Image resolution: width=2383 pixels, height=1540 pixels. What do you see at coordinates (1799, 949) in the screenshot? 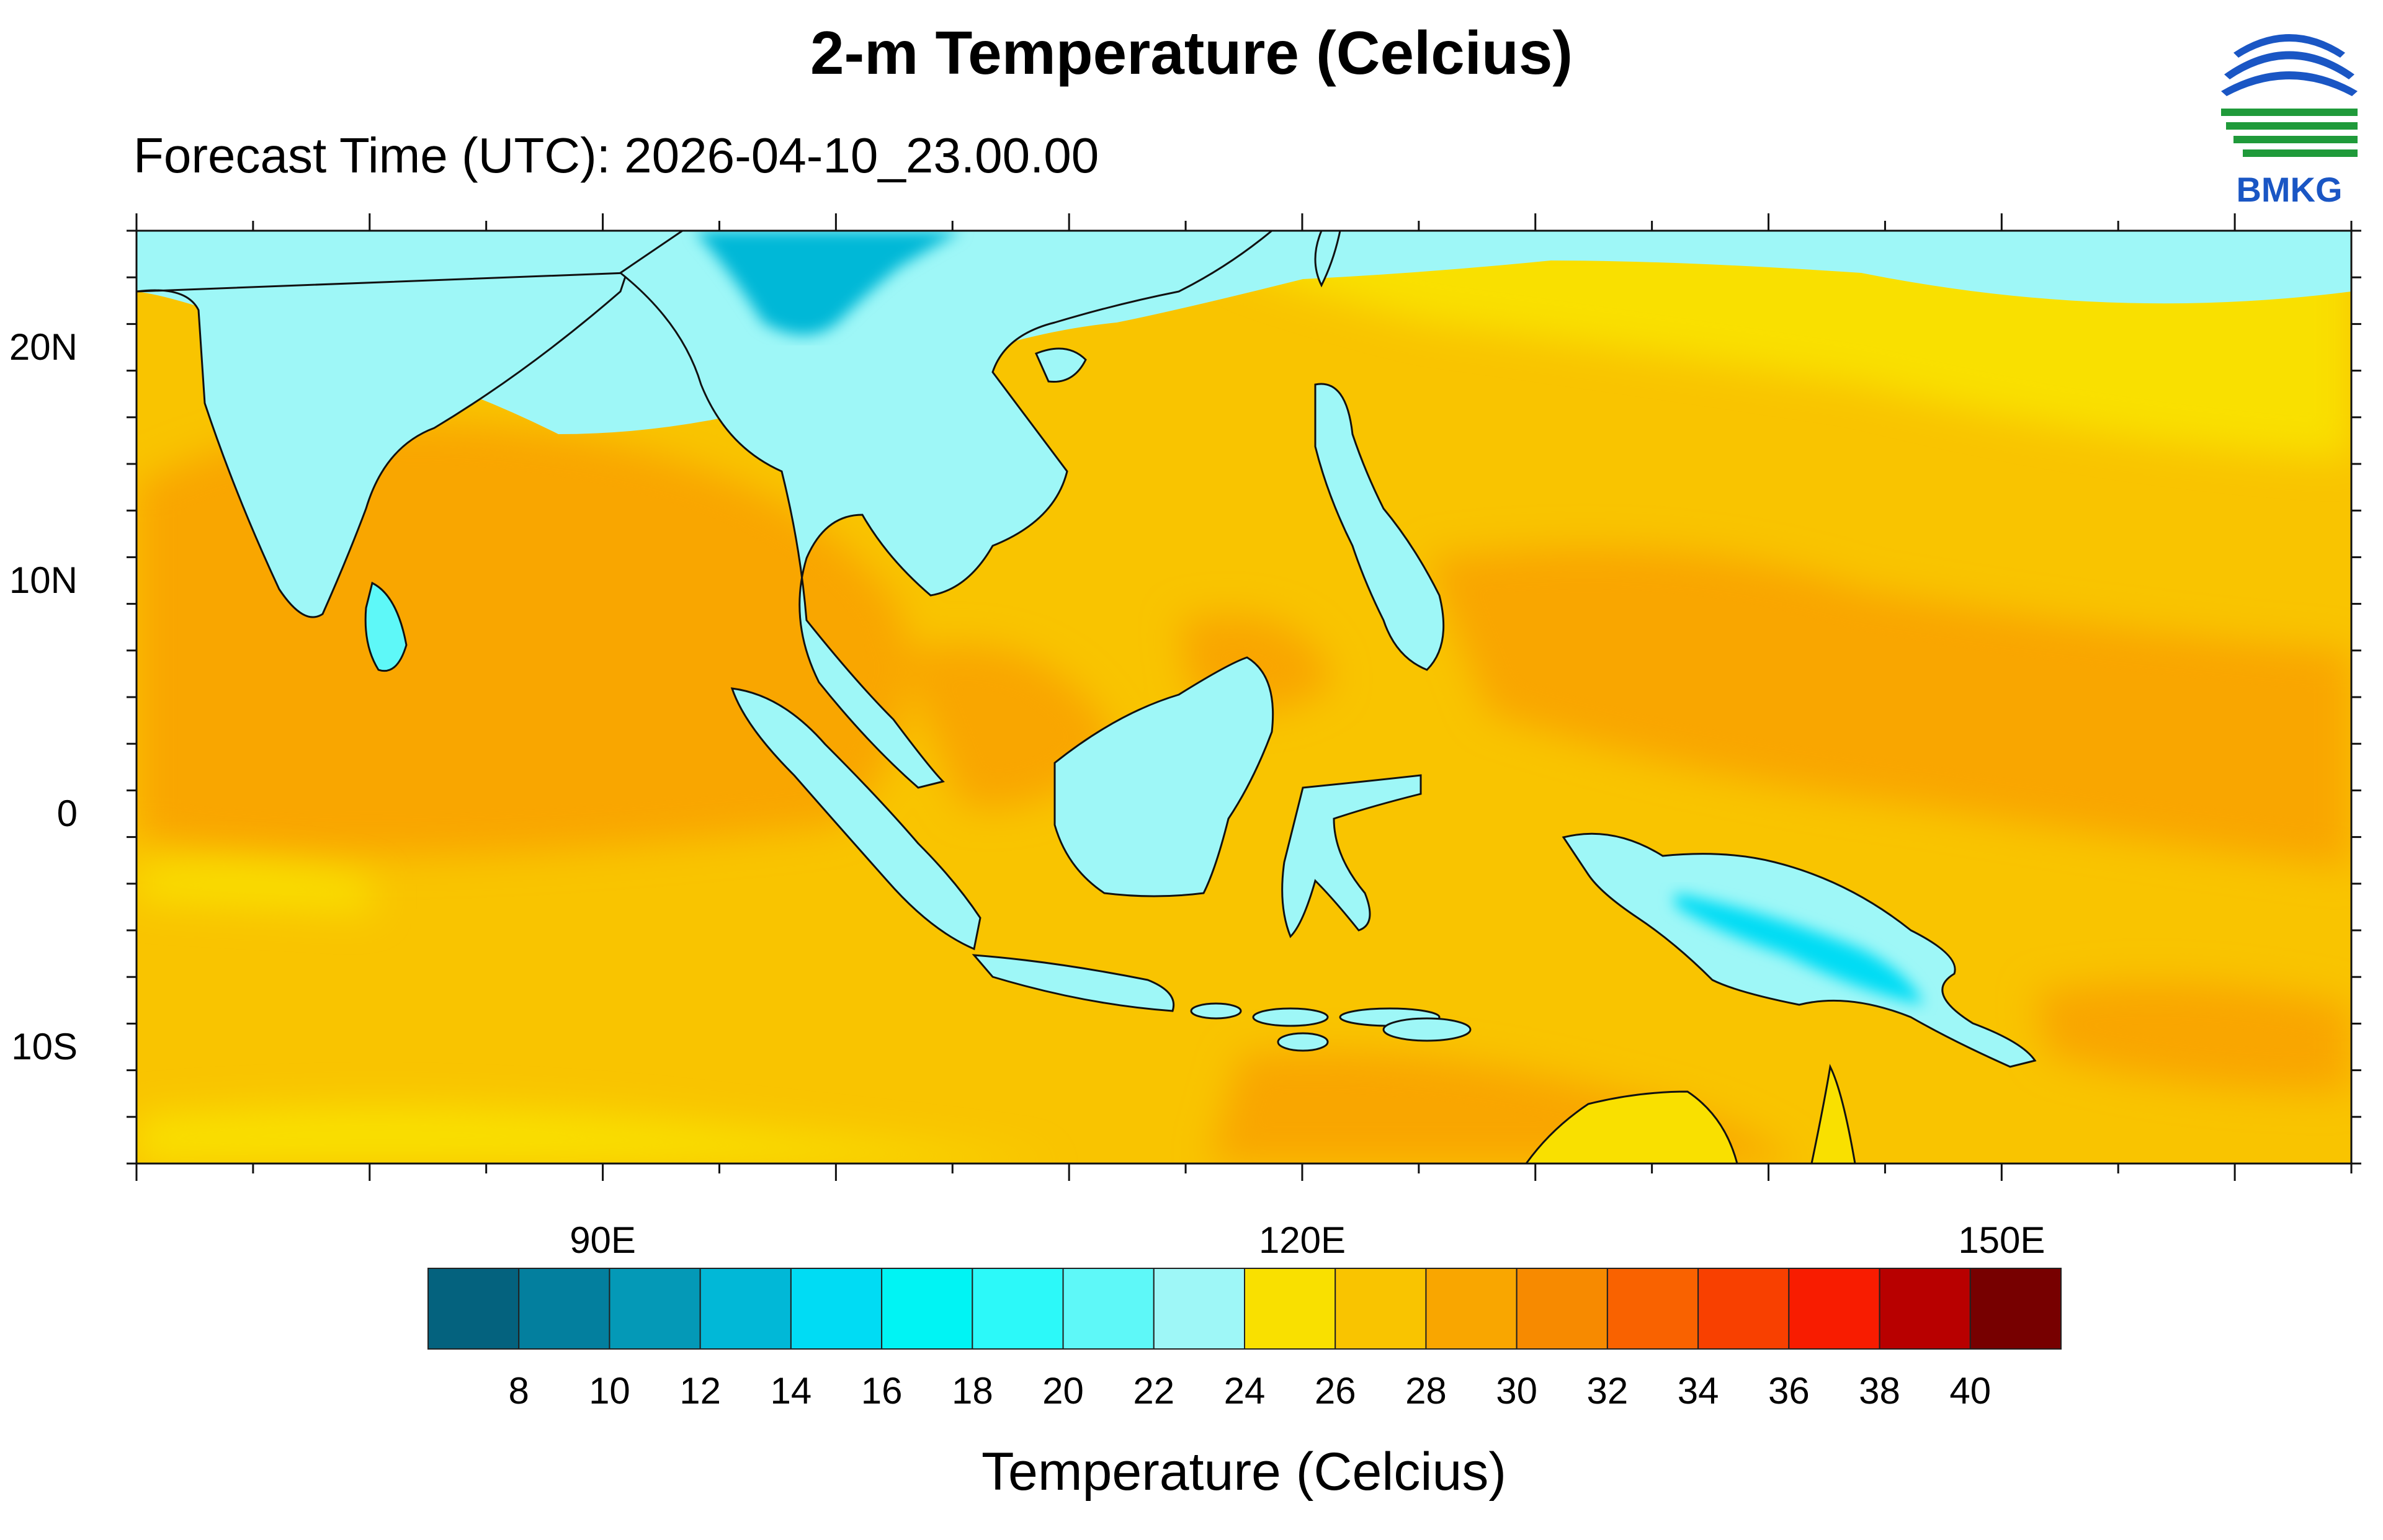
I see `new-guinea-highlands` at bounding box center [1799, 949].